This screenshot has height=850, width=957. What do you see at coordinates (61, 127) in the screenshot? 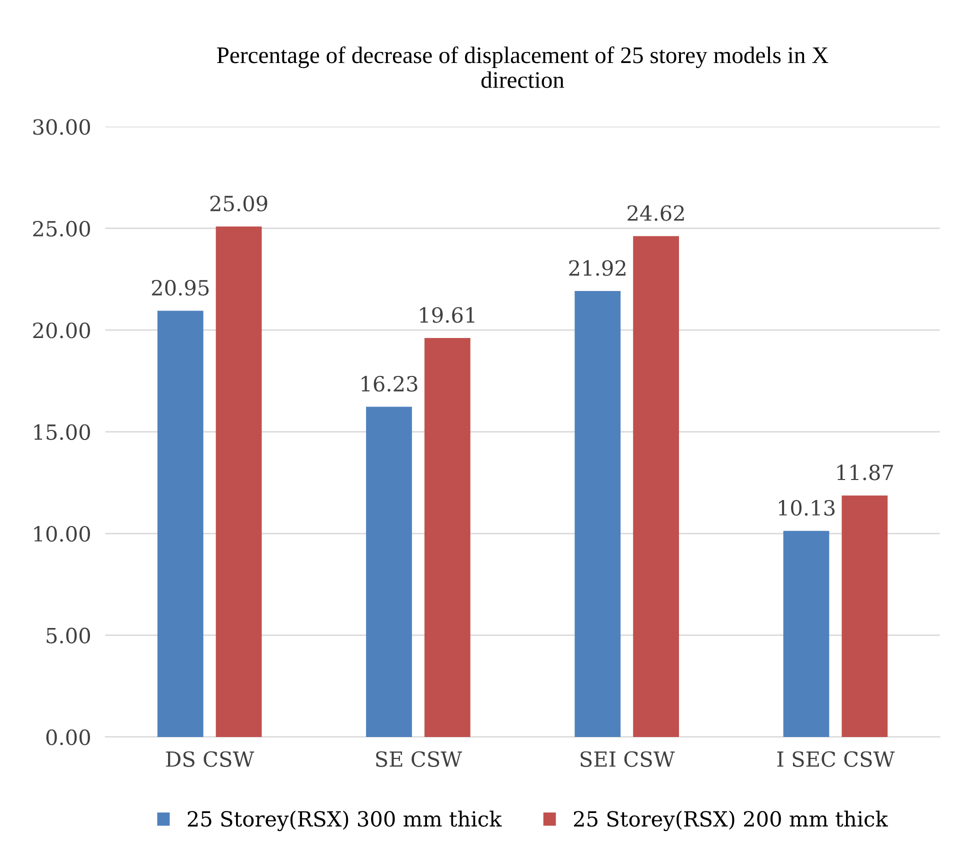
I see `y-tick-label: 30.00` at bounding box center [61, 127].